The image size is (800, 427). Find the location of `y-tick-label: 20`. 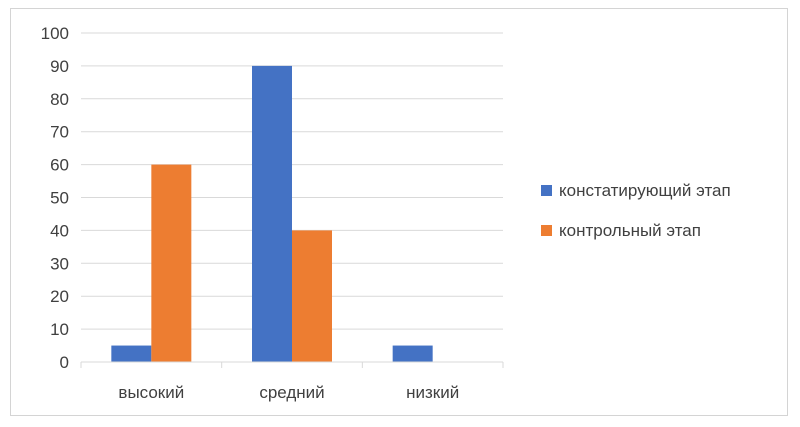

y-tick-label: 20 is located at coordinates (59, 296).